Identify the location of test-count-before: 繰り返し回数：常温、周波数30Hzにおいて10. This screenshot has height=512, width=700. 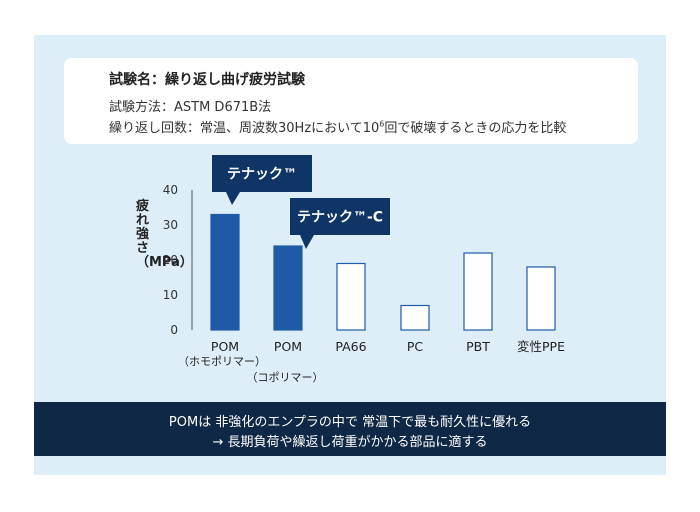
(244, 128).